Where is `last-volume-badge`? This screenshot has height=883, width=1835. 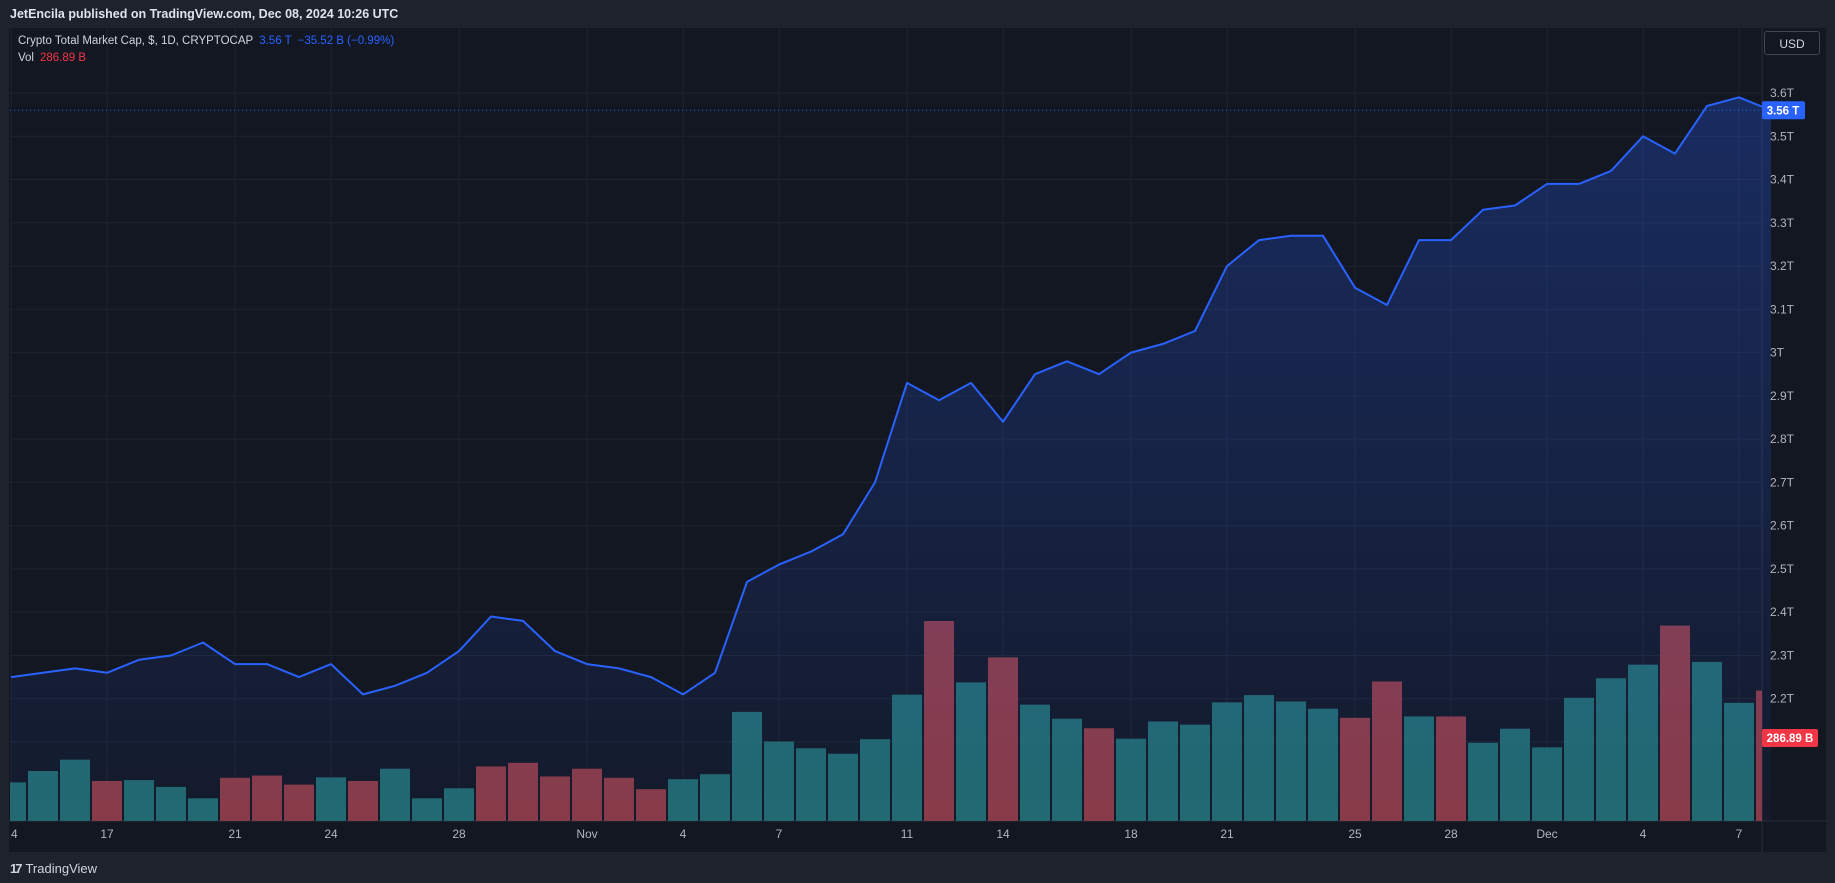 last-volume-badge is located at coordinates (1790, 738).